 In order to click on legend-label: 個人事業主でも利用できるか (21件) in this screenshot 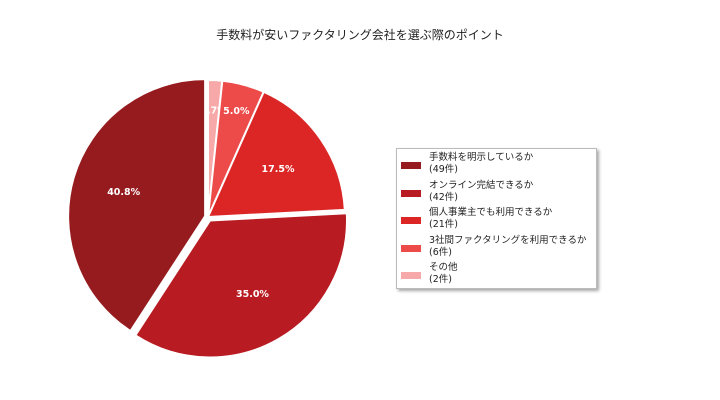, I will do `click(491, 218)`.